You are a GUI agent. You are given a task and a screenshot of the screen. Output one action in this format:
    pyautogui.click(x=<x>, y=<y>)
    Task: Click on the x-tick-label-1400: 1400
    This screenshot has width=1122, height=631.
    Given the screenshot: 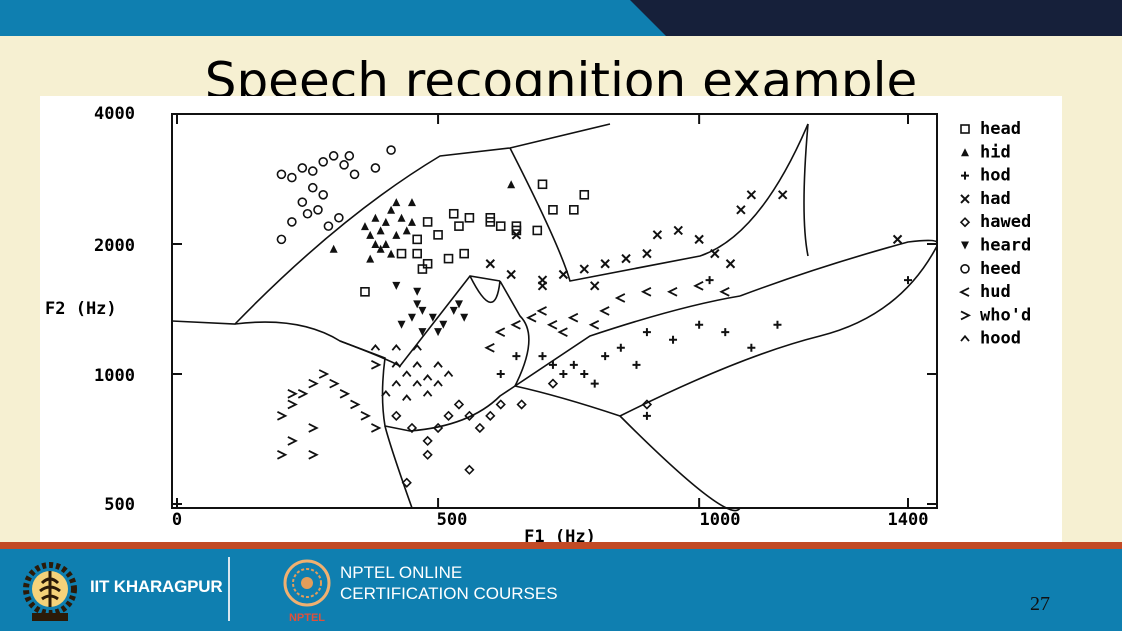 What is the action you would take?
    pyautogui.click(x=908, y=520)
    